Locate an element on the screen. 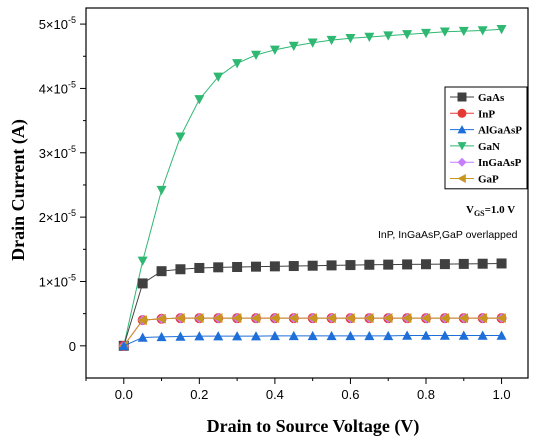 This screenshot has width=550, height=442. y-tick-label: 5×10⁻⁵ is located at coordinates (57, 23).